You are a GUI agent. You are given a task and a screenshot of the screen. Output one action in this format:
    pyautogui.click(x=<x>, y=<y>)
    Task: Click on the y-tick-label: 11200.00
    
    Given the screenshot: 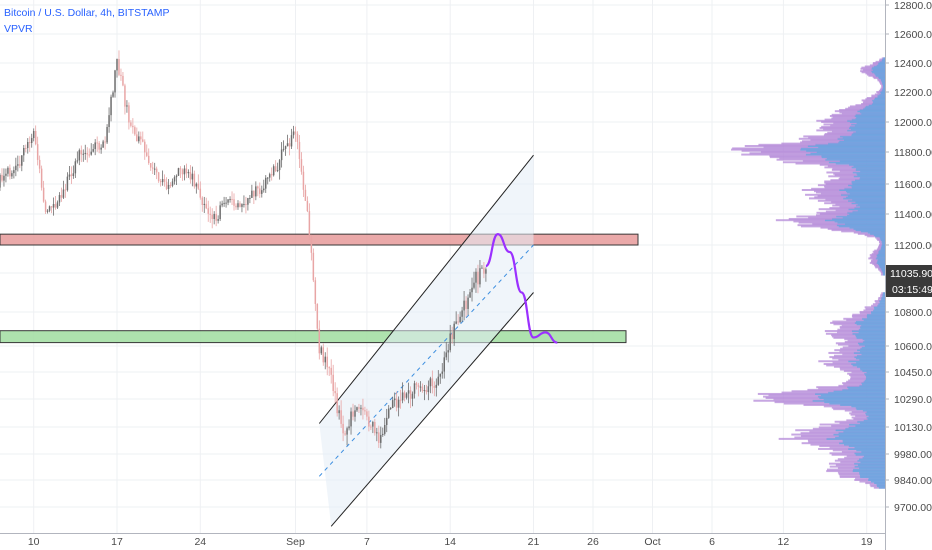 What is the action you would take?
    pyautogui.click(x=913, y=246)
    